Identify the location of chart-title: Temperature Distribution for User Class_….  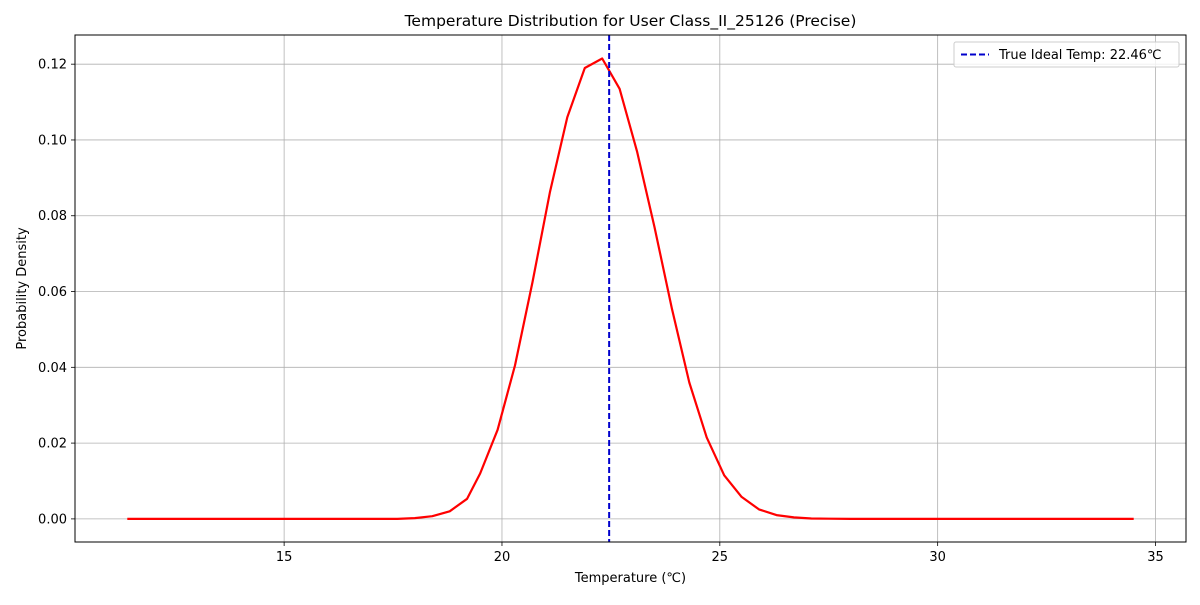
(630, 21).